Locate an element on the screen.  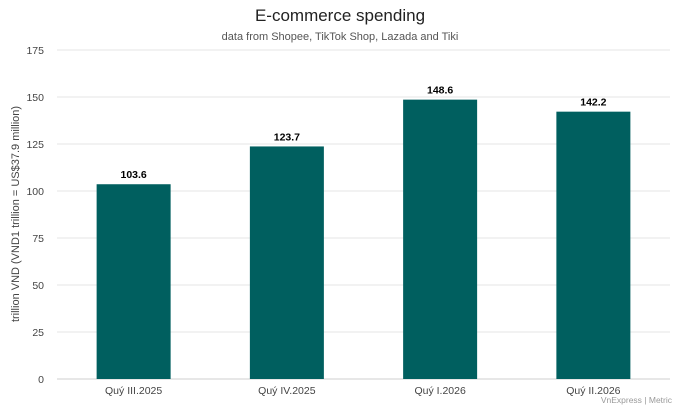
x-tick-label: Quý IV.2025 is located at coordinates (287, 391).